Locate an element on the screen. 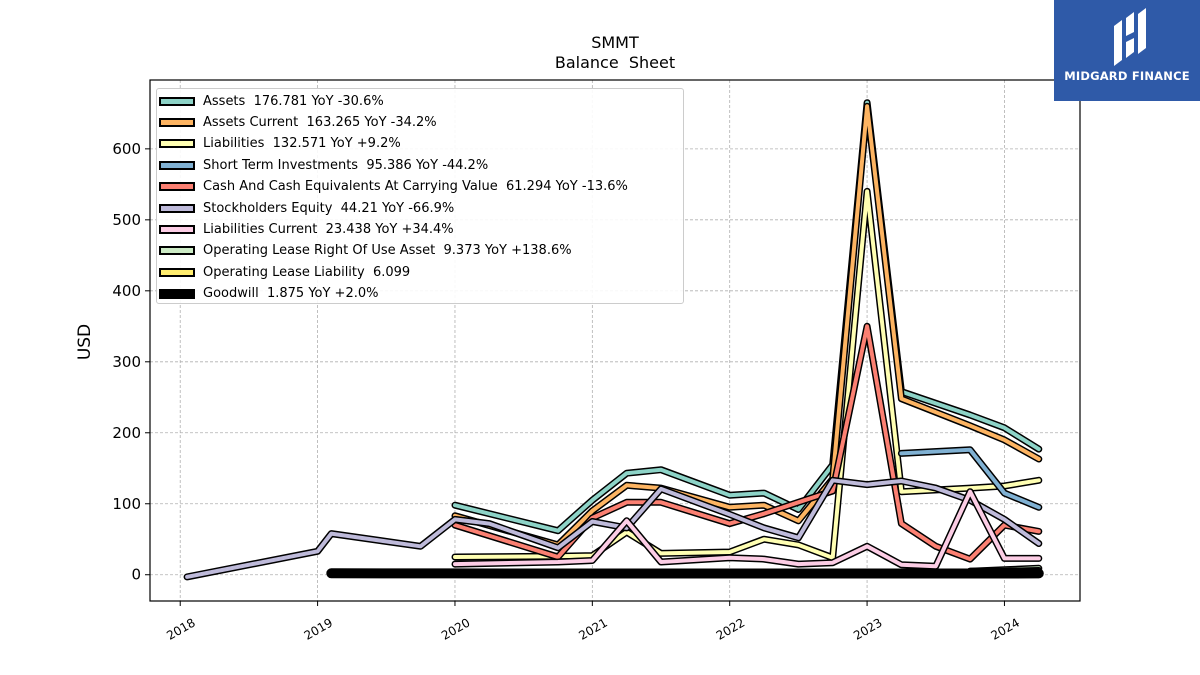 Image resolution: width=1200 pixels, height=675 pixels. legend-label: Stockholders Equity 44.21 YoY -66.9% is located at coordinates (329, 208).